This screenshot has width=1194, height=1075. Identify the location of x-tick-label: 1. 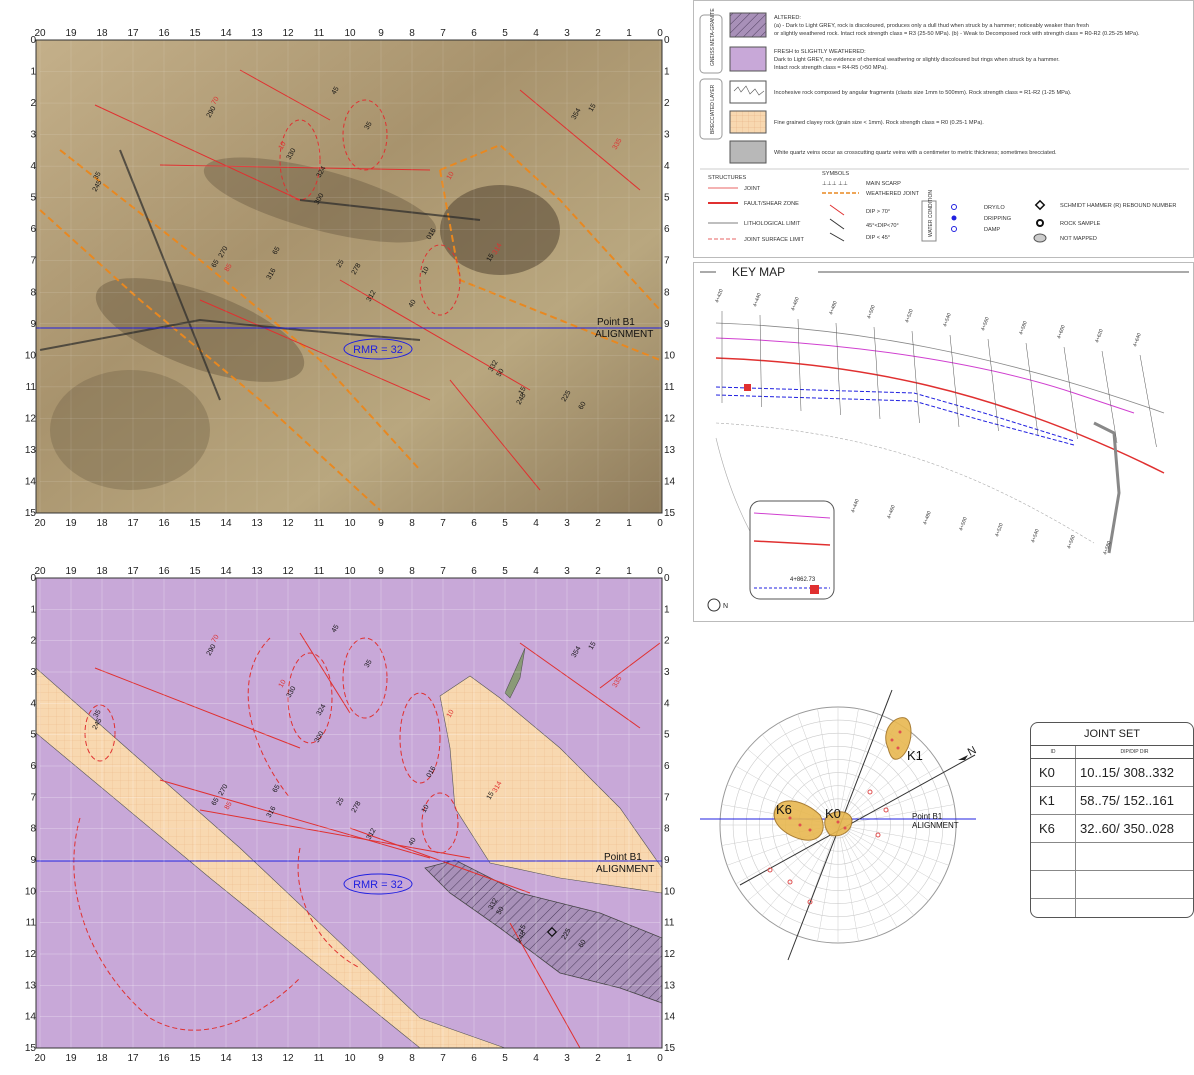
(629, 1058).